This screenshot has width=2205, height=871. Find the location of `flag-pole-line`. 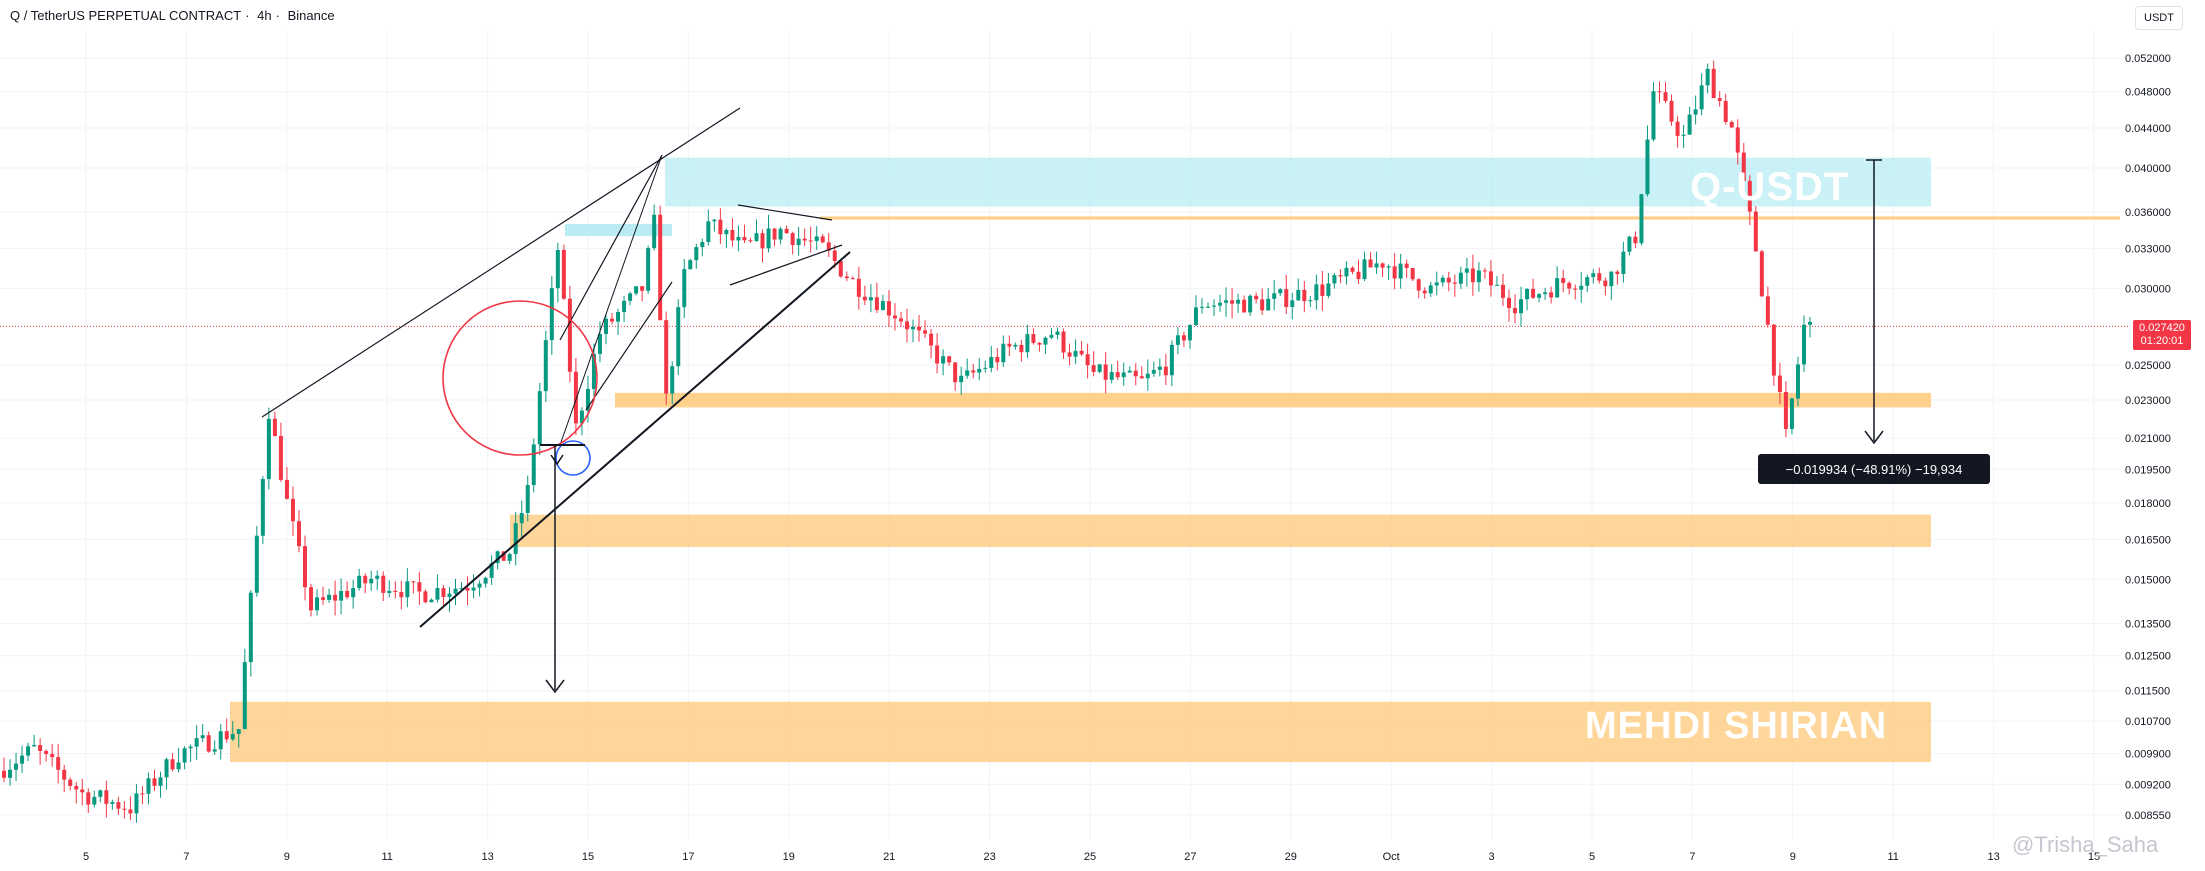

flag-pole-line is located at coordinates (611, 300).